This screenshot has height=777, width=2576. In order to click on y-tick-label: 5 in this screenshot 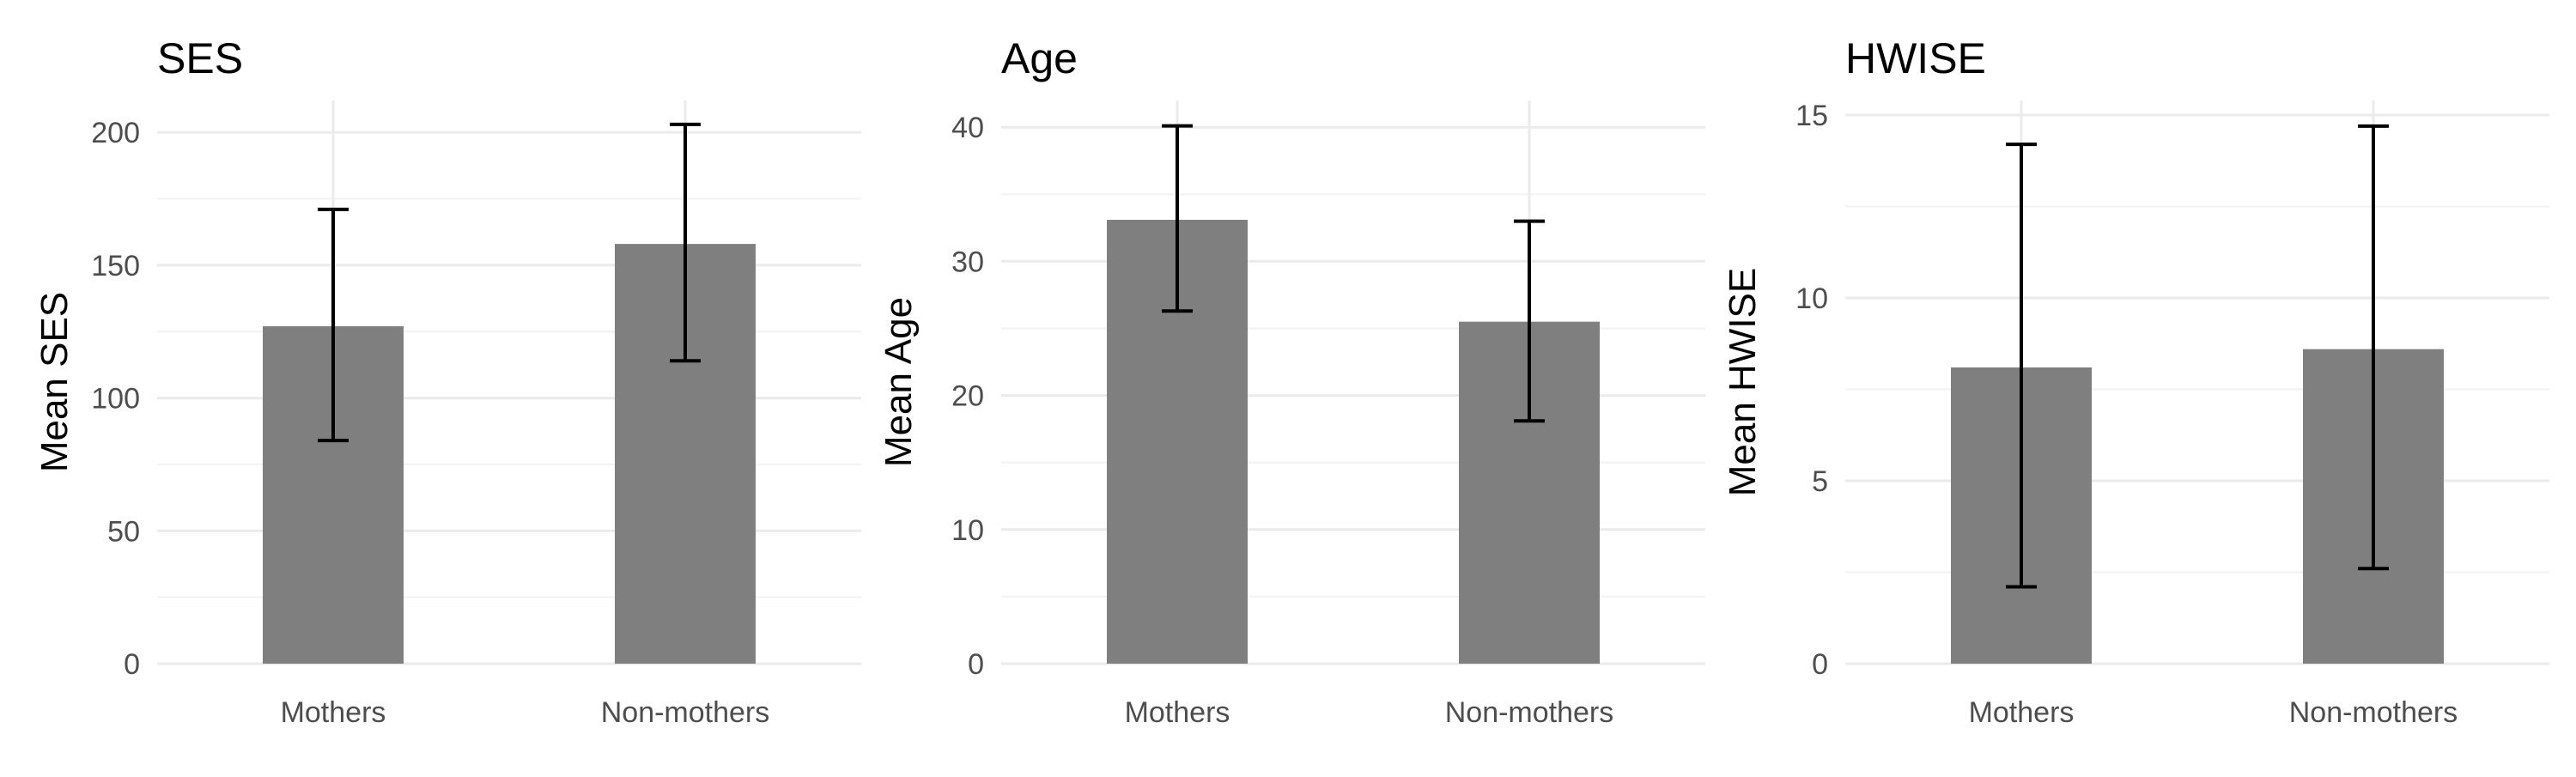, I will do `click(1820, 481)`.